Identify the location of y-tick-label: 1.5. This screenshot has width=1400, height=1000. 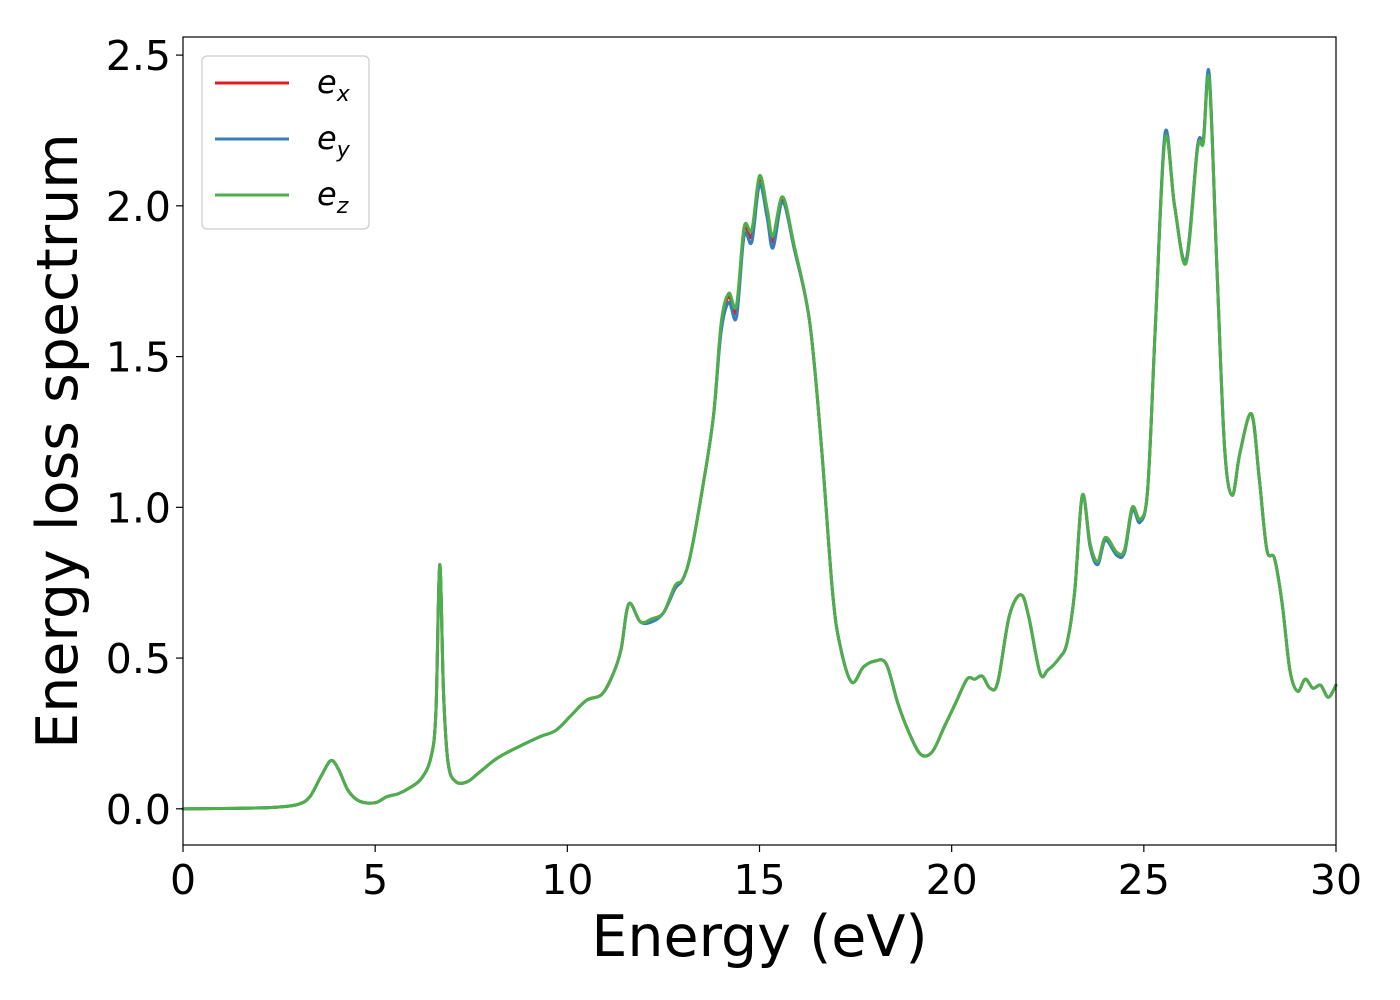
(138, 358).